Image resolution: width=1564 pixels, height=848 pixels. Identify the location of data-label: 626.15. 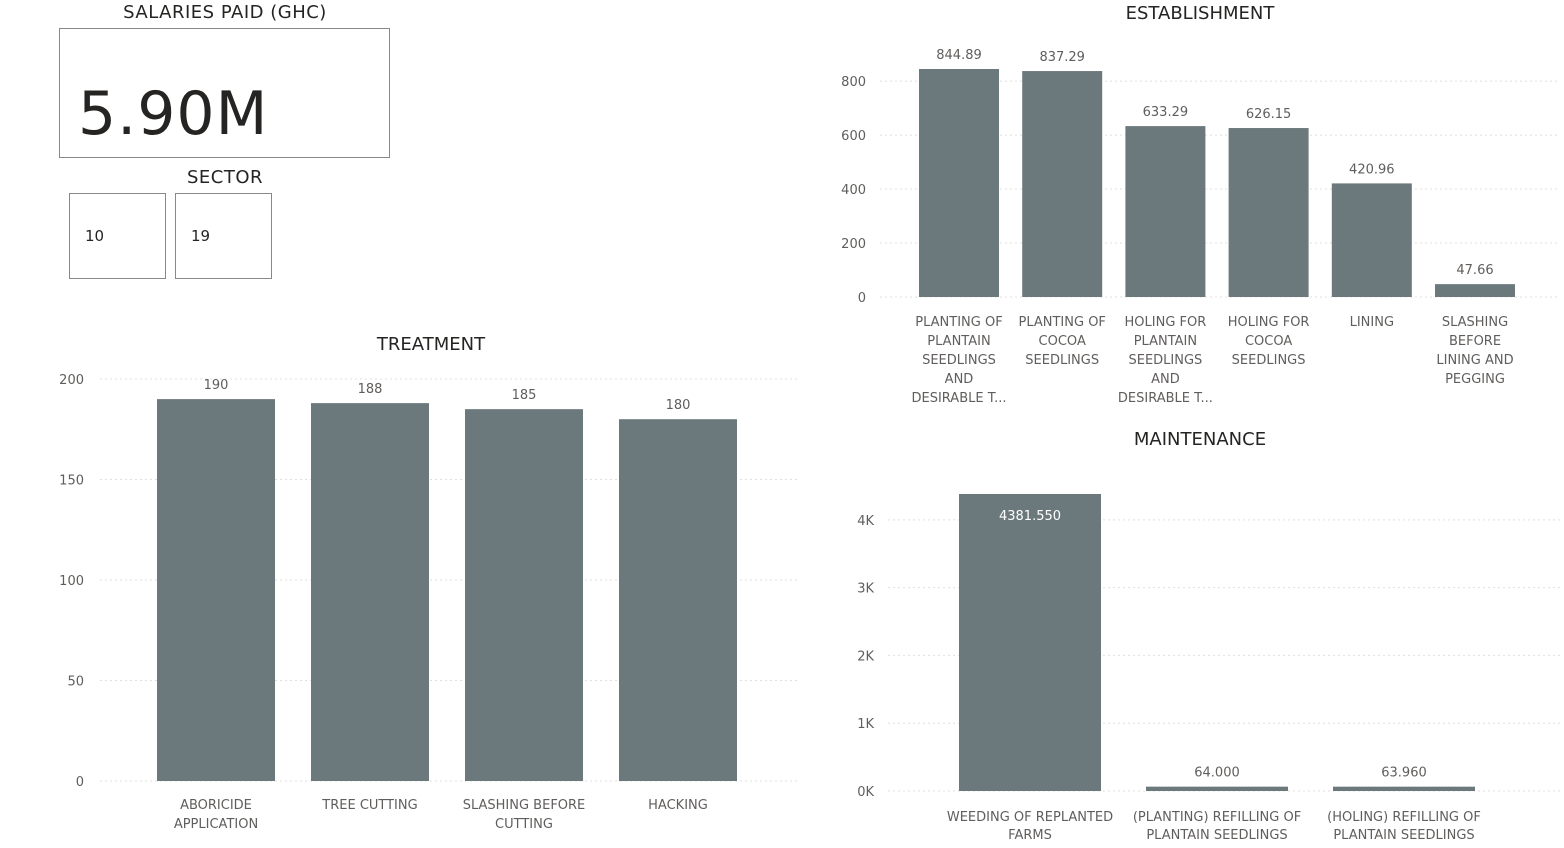
(1269, 114).